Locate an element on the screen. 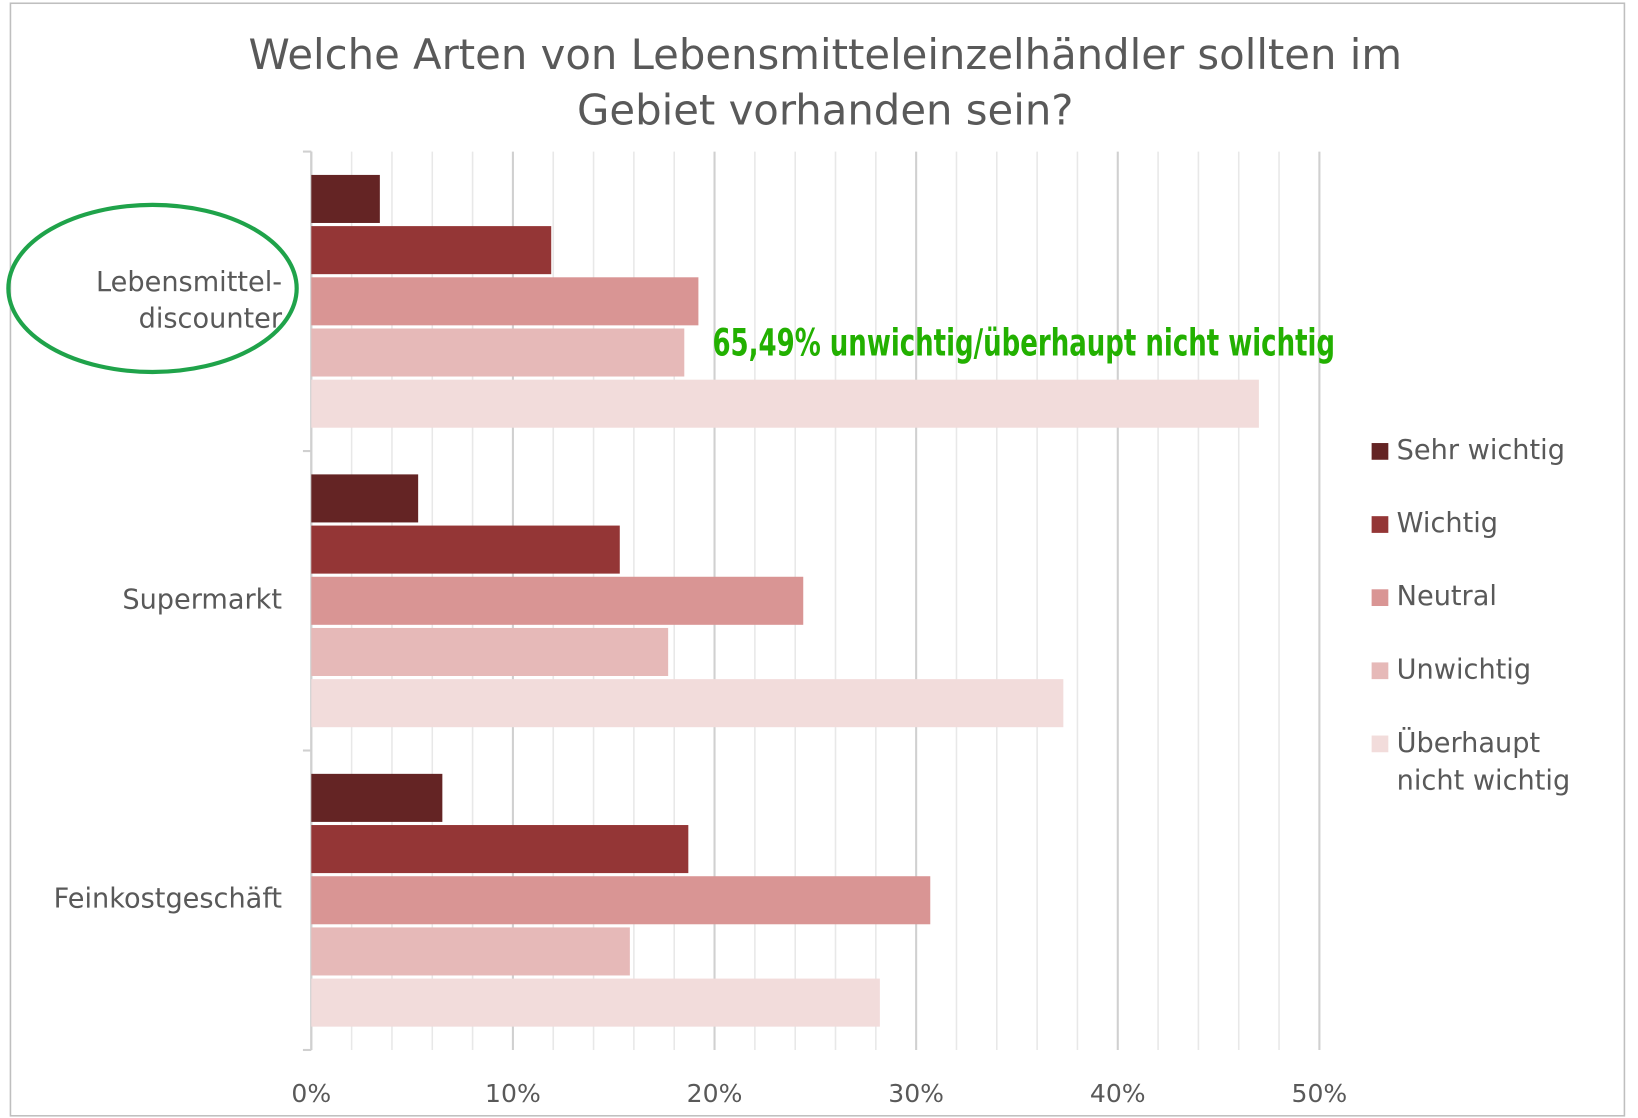 This screenshot has height=1118, width=1638. legend-label: Sehr wichtig is located at coordinates (1481, 450).